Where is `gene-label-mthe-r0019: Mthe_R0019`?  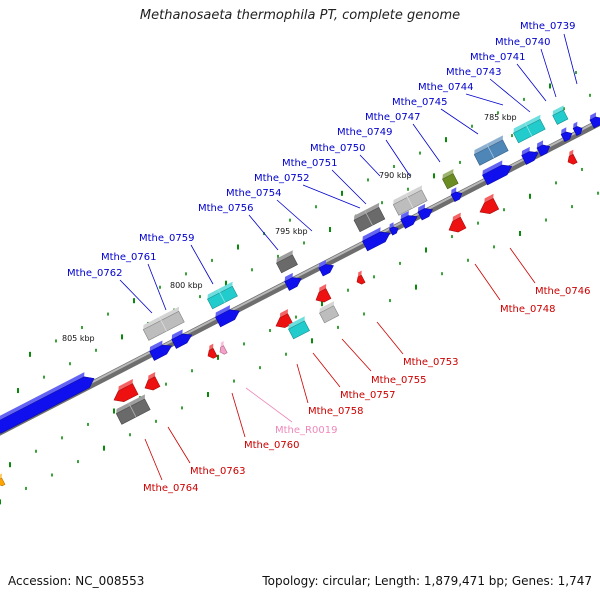 gene-label-mthe-r0019: Mthe_R0019 is located at coordinates (306, 430).